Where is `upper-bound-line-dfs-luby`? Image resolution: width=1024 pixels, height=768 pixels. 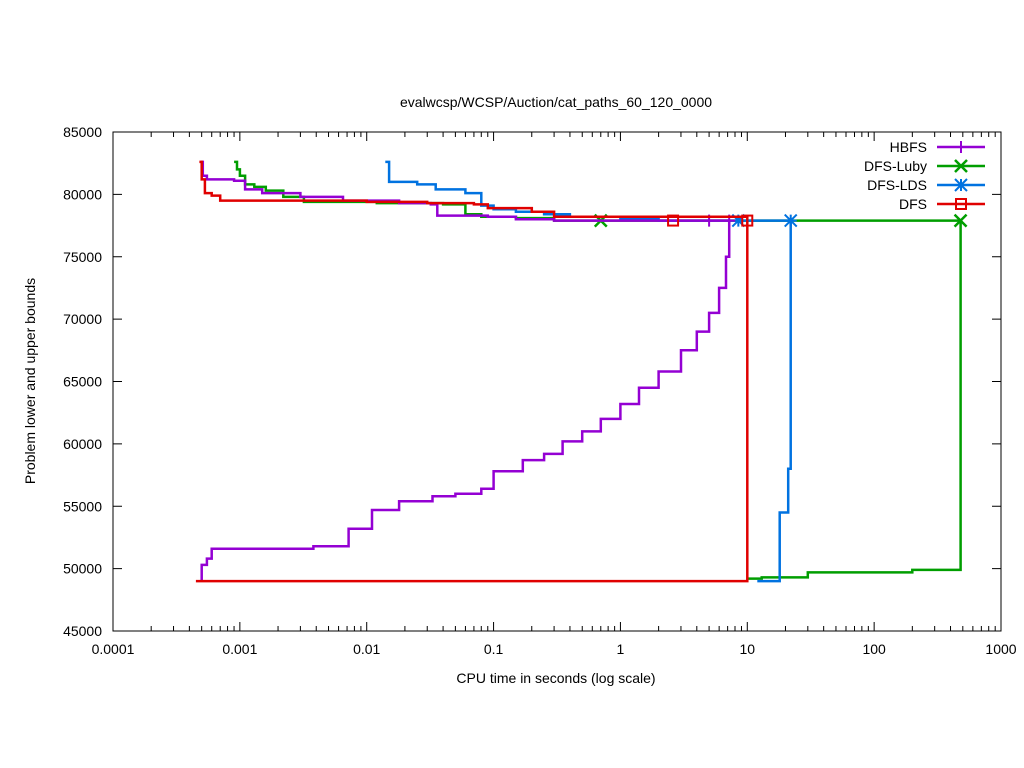 upper-bound-line-dfs-luby is located at coordinates (597, 191).